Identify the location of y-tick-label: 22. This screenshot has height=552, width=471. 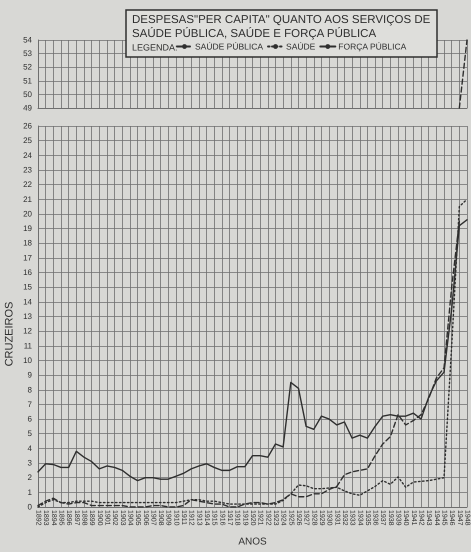
(28, 185).